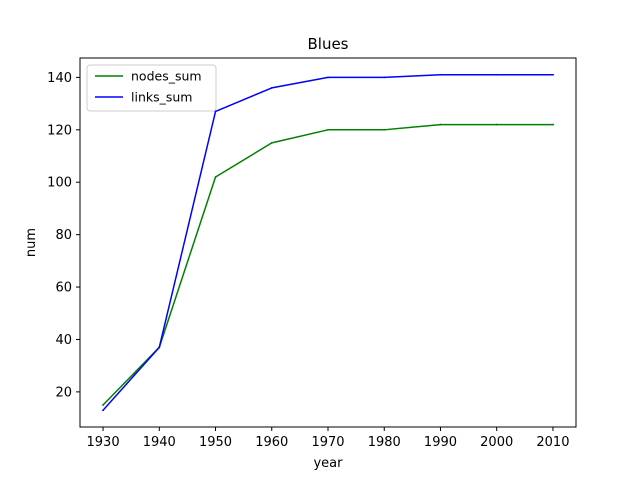 Image resolution: width=640 pixels, height=480 pixels. I want to click on data-point-nodes-sum-1980, so click(384, 129).